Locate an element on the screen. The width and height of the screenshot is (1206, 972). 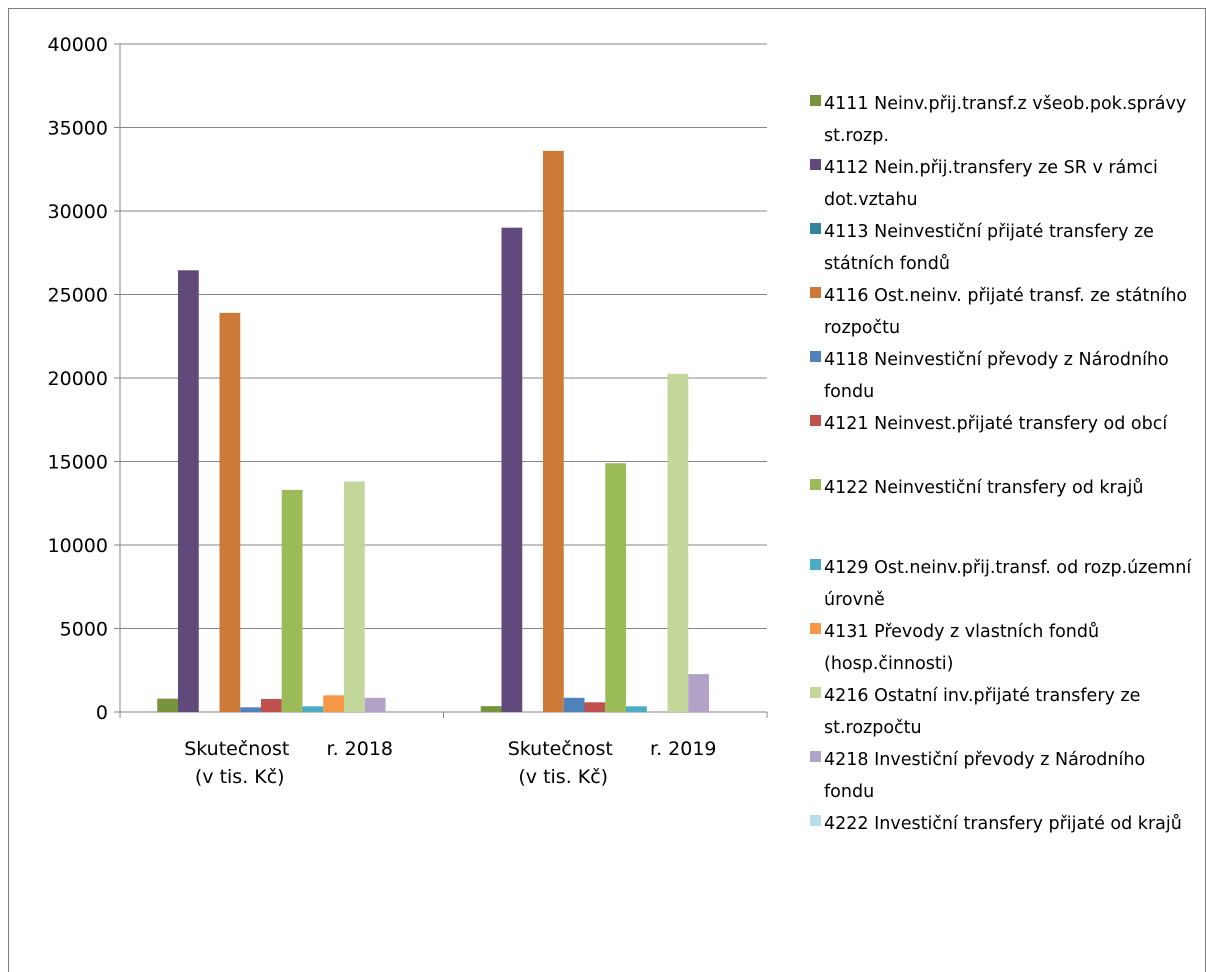
y-tick-label: 25000 is located at coordinates (78, 296).